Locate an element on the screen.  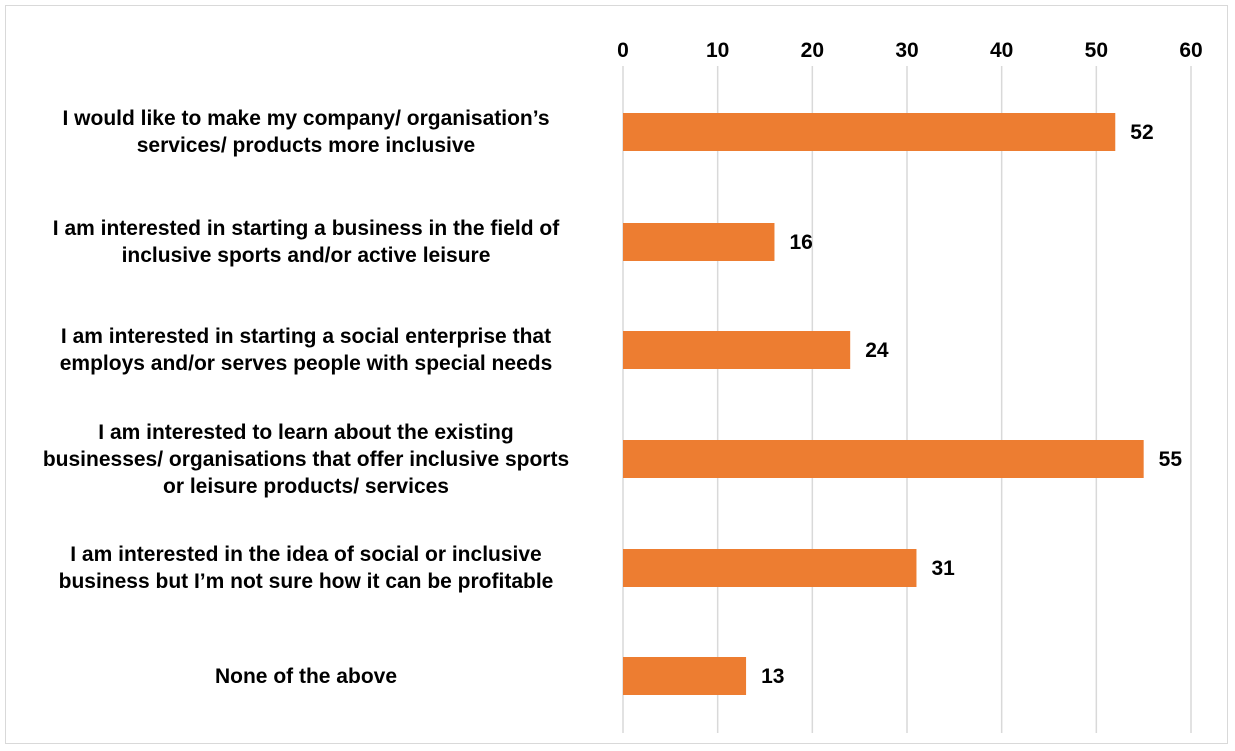
x-tick-label: 30 is located at coordinates (906, 50).